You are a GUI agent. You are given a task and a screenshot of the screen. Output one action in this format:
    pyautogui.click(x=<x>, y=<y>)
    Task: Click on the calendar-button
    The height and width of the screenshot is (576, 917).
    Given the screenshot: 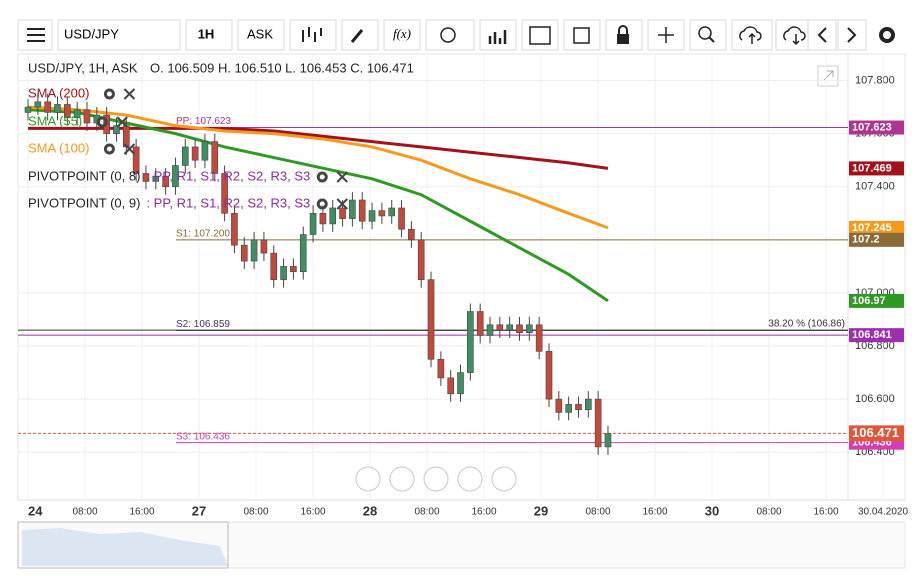 What is the action you would take?
    pyautogui.click(x=540, y=35)
    